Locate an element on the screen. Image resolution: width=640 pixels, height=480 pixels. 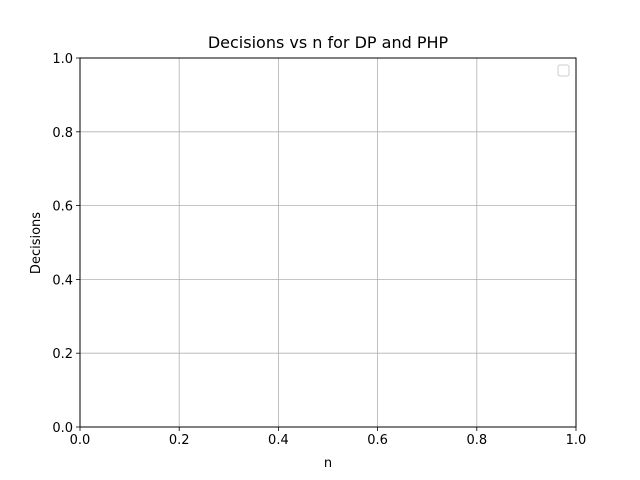
y-tick-label: 0.6 is located at coordinates (62, 207).